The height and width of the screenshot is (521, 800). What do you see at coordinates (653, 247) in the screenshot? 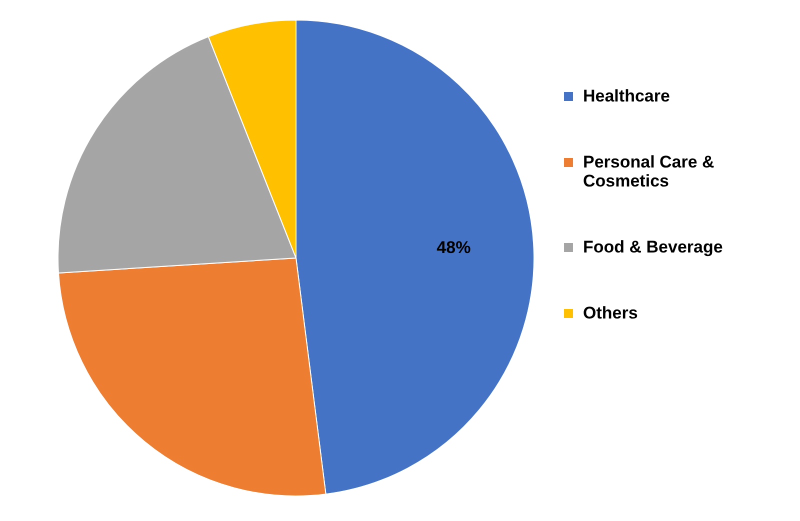
I see `legend-label: Food & Beverage` at bounding box center [653, 247].